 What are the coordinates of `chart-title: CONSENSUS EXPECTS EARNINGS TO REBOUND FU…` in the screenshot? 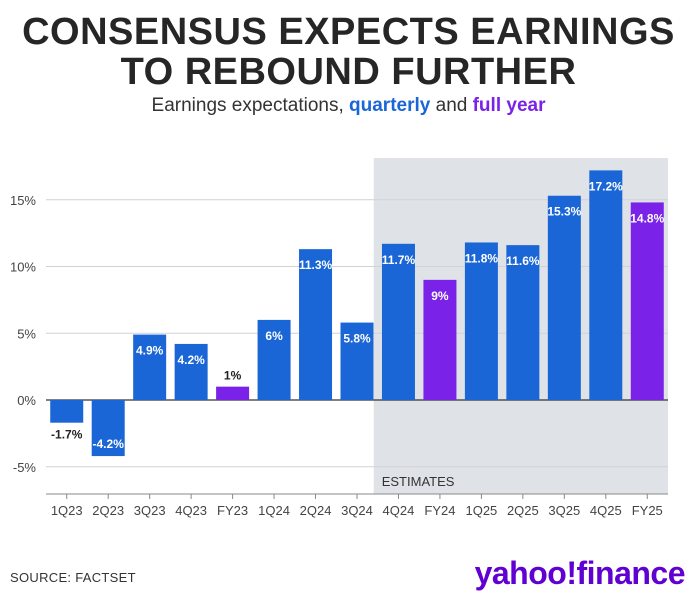 It's located at (348, 52).